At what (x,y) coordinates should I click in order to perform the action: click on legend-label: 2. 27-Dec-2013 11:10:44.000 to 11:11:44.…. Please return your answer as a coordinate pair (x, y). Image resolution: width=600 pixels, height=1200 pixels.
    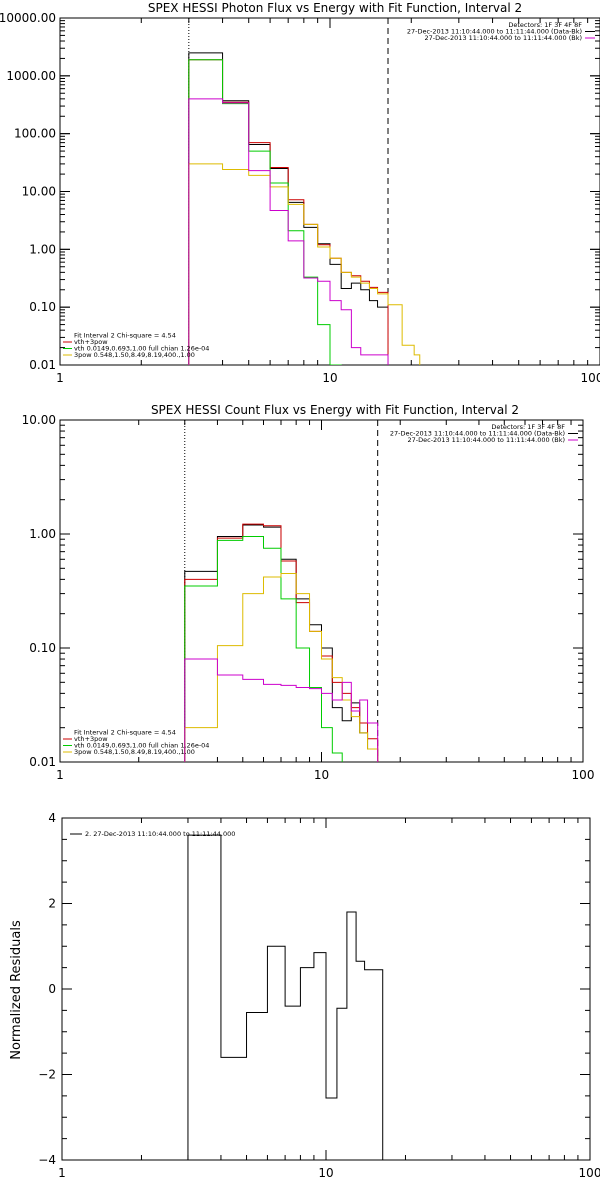
    Looking at the image, I should click on (160, 834).